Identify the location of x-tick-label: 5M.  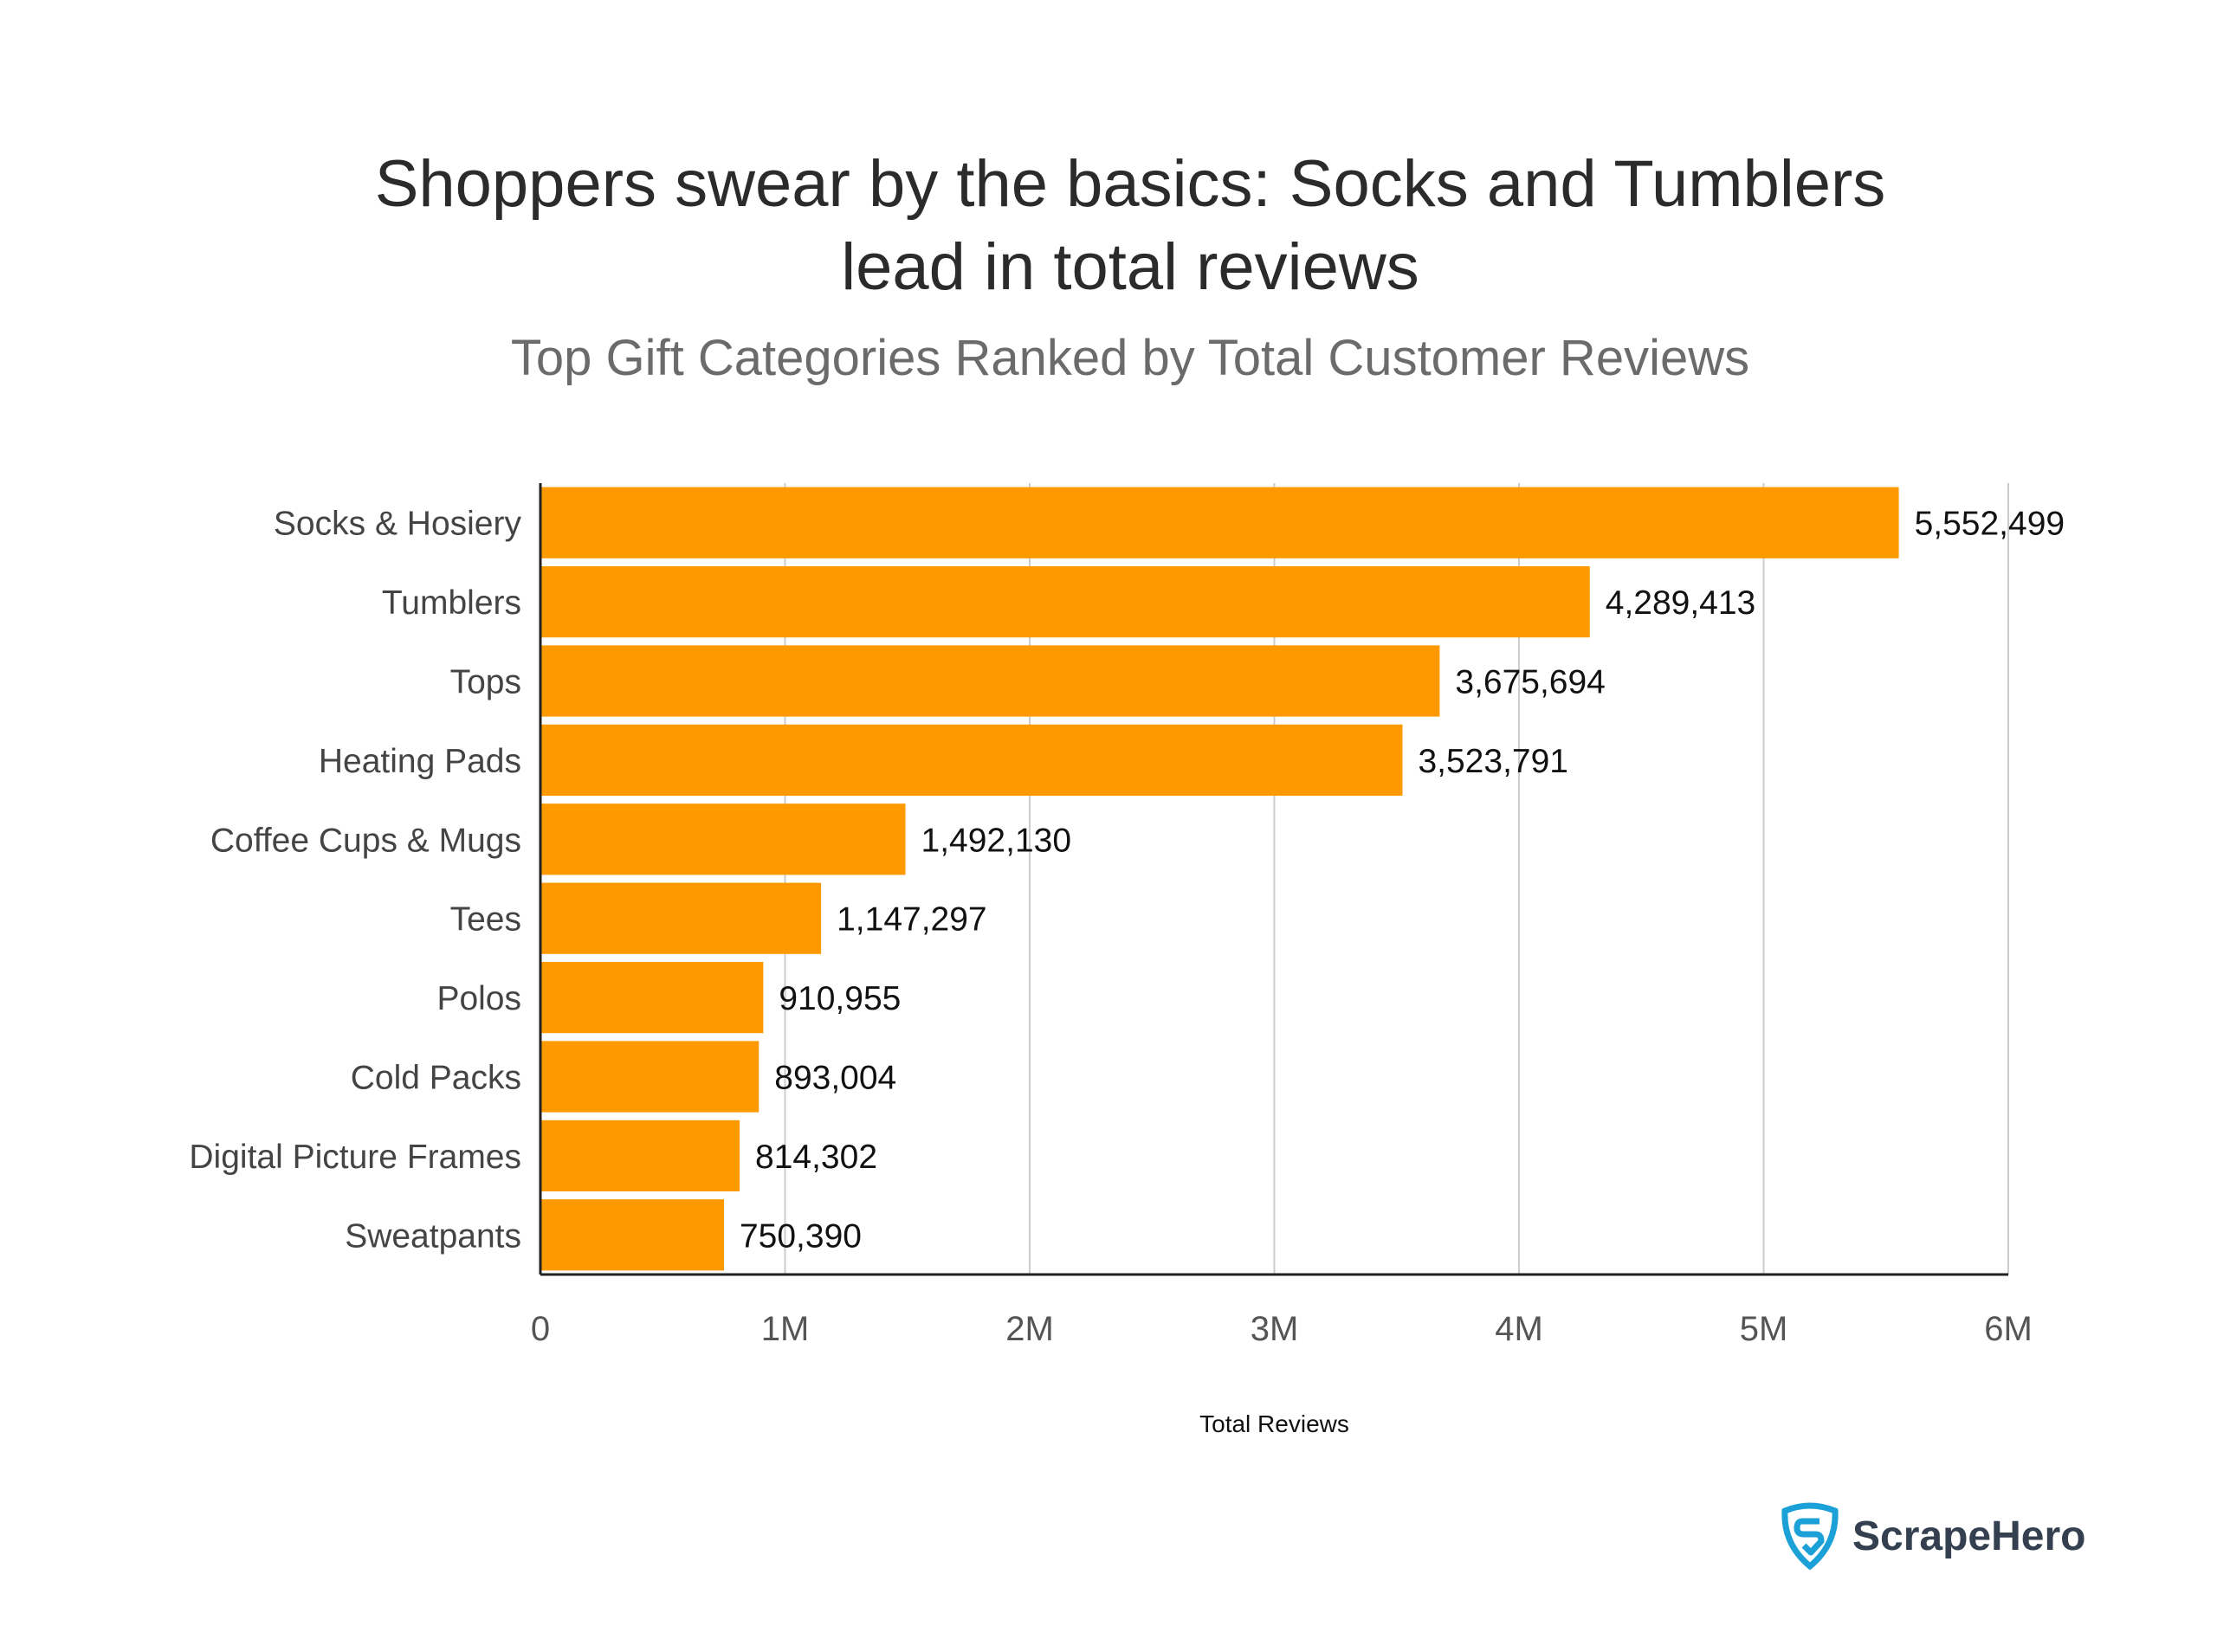
(1764, 1329).